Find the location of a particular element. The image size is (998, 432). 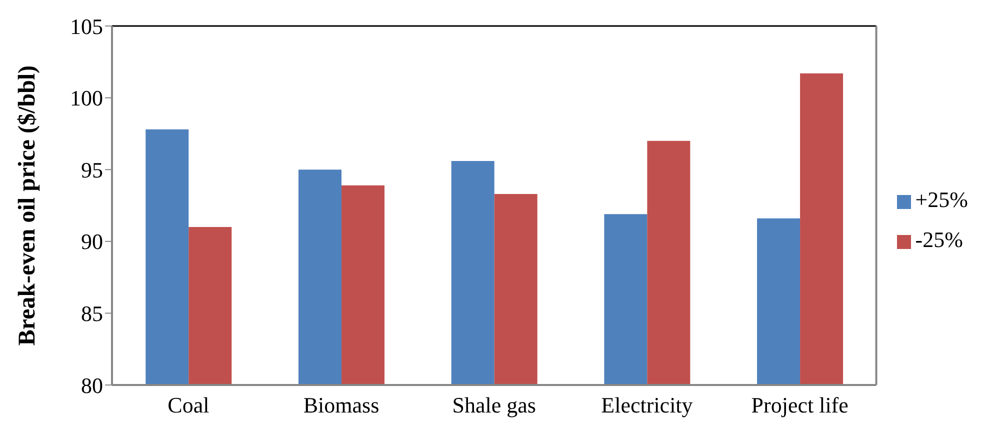

y-tick-label: 90 is located at coordinates (92, 241).